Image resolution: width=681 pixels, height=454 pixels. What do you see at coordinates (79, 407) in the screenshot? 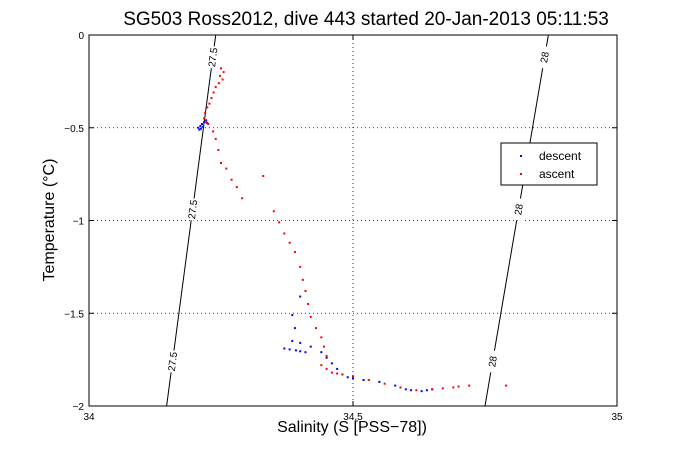
I see `y-tick-label: −2` at bounding box center [79, 407].